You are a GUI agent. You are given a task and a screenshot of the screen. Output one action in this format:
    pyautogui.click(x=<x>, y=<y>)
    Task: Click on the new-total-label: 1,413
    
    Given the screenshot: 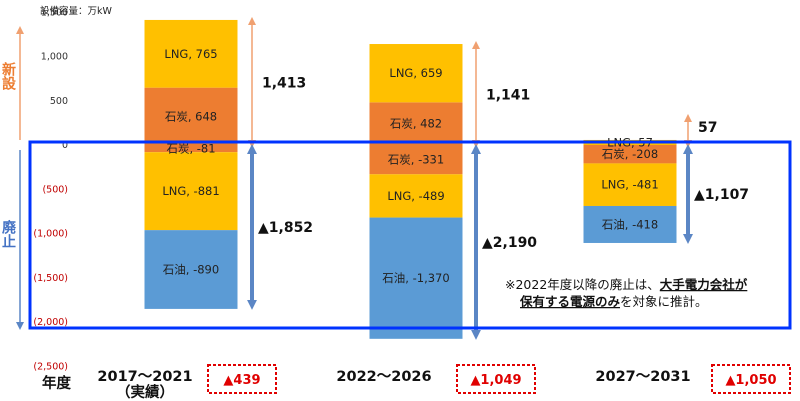 What is the action you would take?
    pyautogui.click(x=284, y=83)
    